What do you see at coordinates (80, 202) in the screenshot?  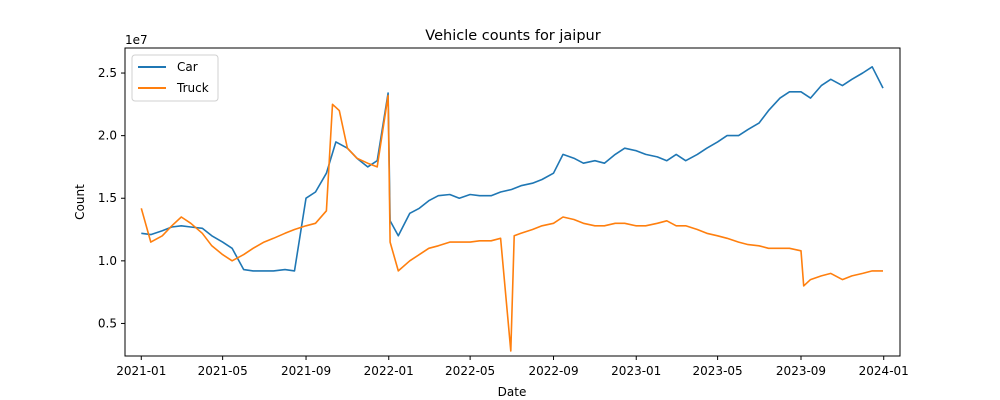 I see `y-axis-title: Count` at bounding box center [80, 202].